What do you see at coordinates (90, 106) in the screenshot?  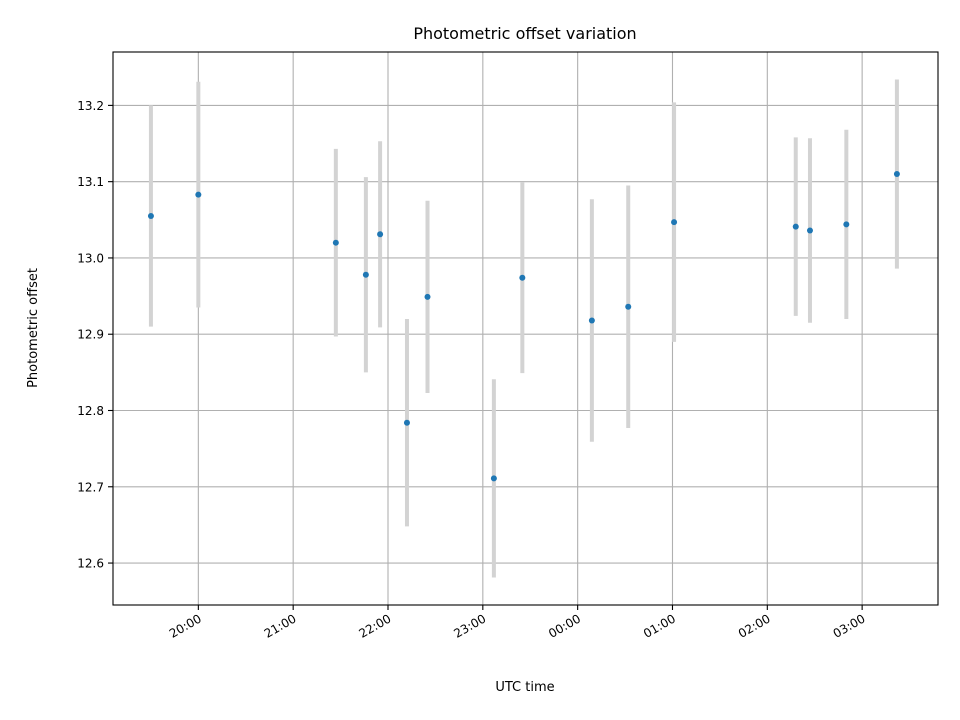 I see `y-tick-label: 13.2` at bounding box center [90, 106].